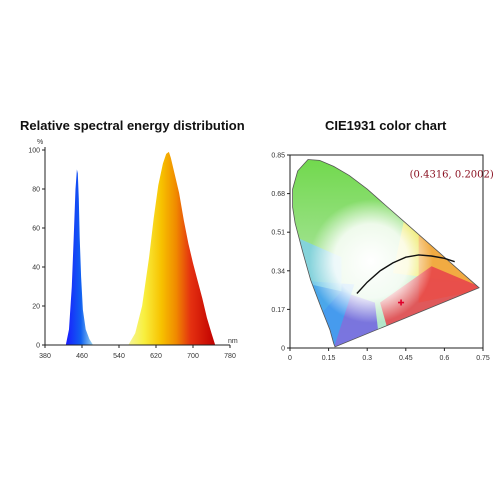 The image size is (500, 500). What do you see at coordinates (36, 307) in the screenshot?
I see `y-tick-label: 20` at bounding box center [36, 307].